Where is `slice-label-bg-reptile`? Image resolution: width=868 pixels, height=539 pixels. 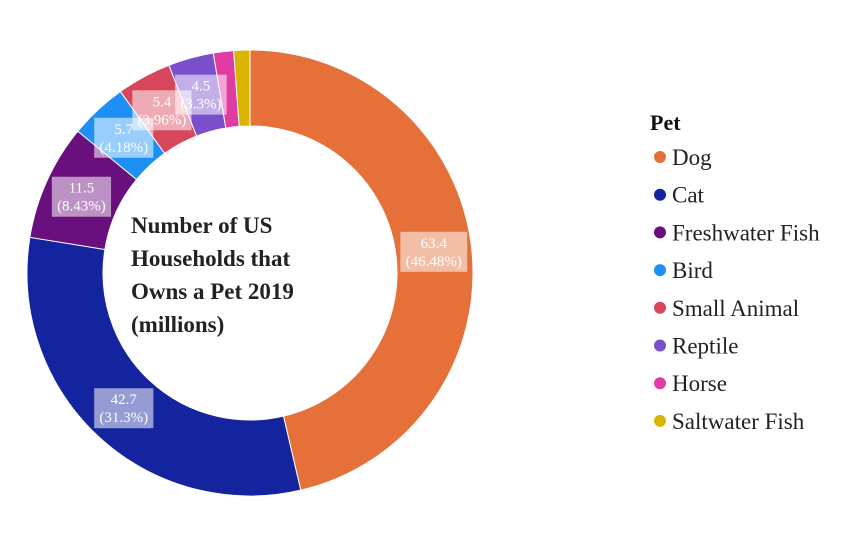 slice-label-bg-reptile is located at coordinates (201, 94).